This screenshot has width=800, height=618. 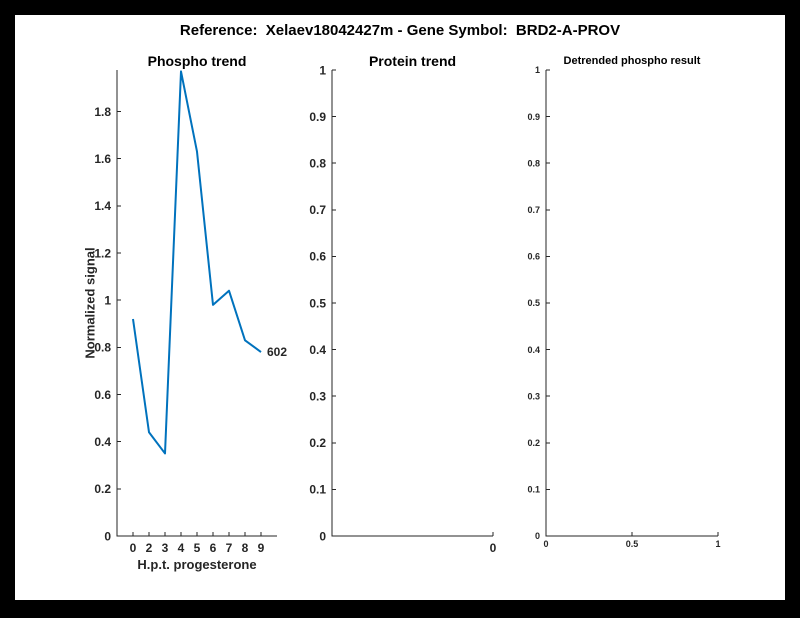 I want to click on phospho-trend-title: Phospho trend, so click(x=197, y=61).